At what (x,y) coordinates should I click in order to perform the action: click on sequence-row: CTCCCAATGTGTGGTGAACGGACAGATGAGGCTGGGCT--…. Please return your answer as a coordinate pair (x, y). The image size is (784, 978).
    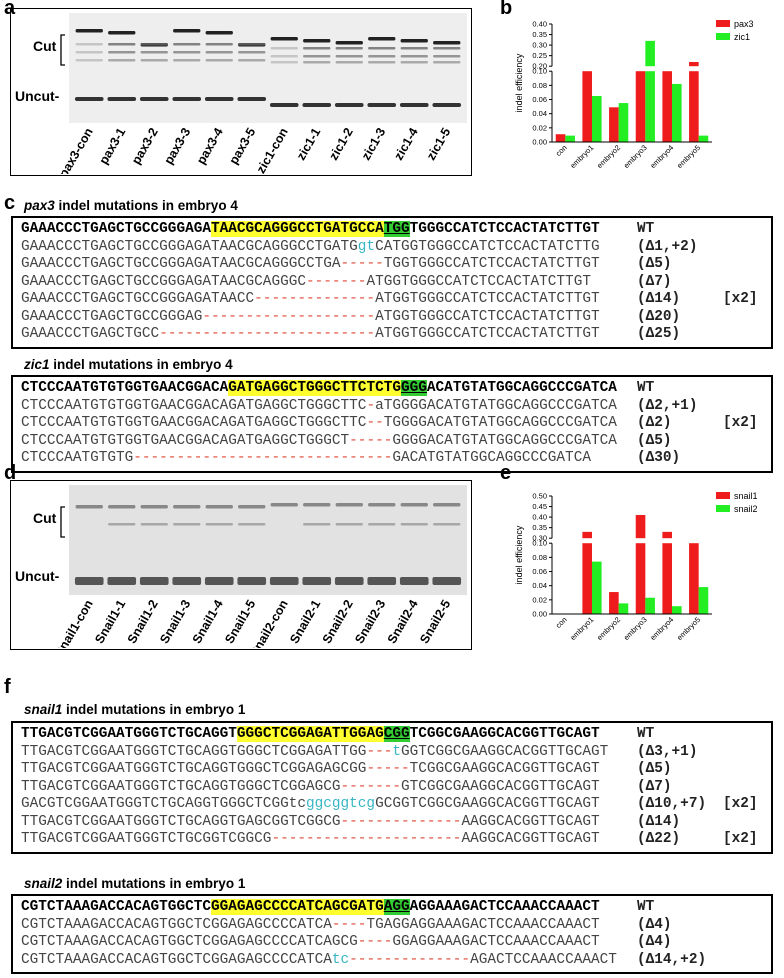
    Looking at the image, I should click on (396, 442).